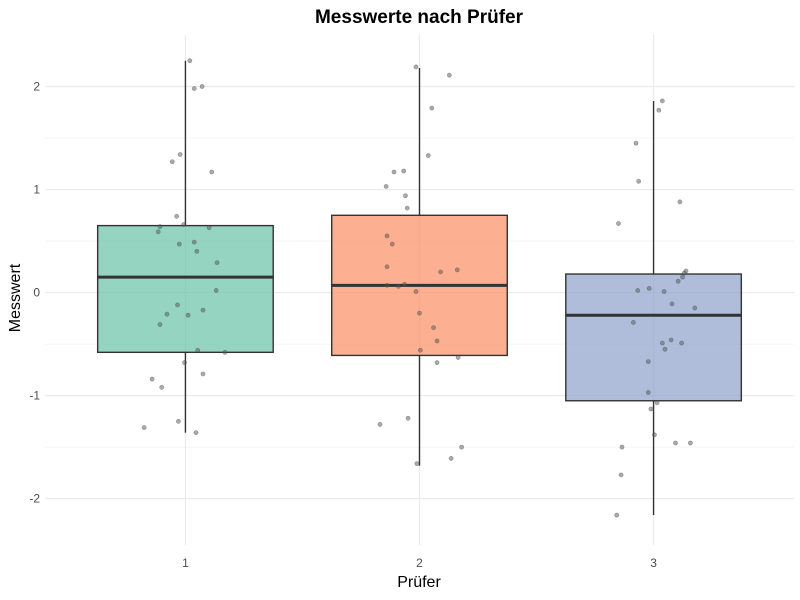  Describe the element at coordinates (34, 396) in the screenshot. I see `y-tick-label: -1` at that location.